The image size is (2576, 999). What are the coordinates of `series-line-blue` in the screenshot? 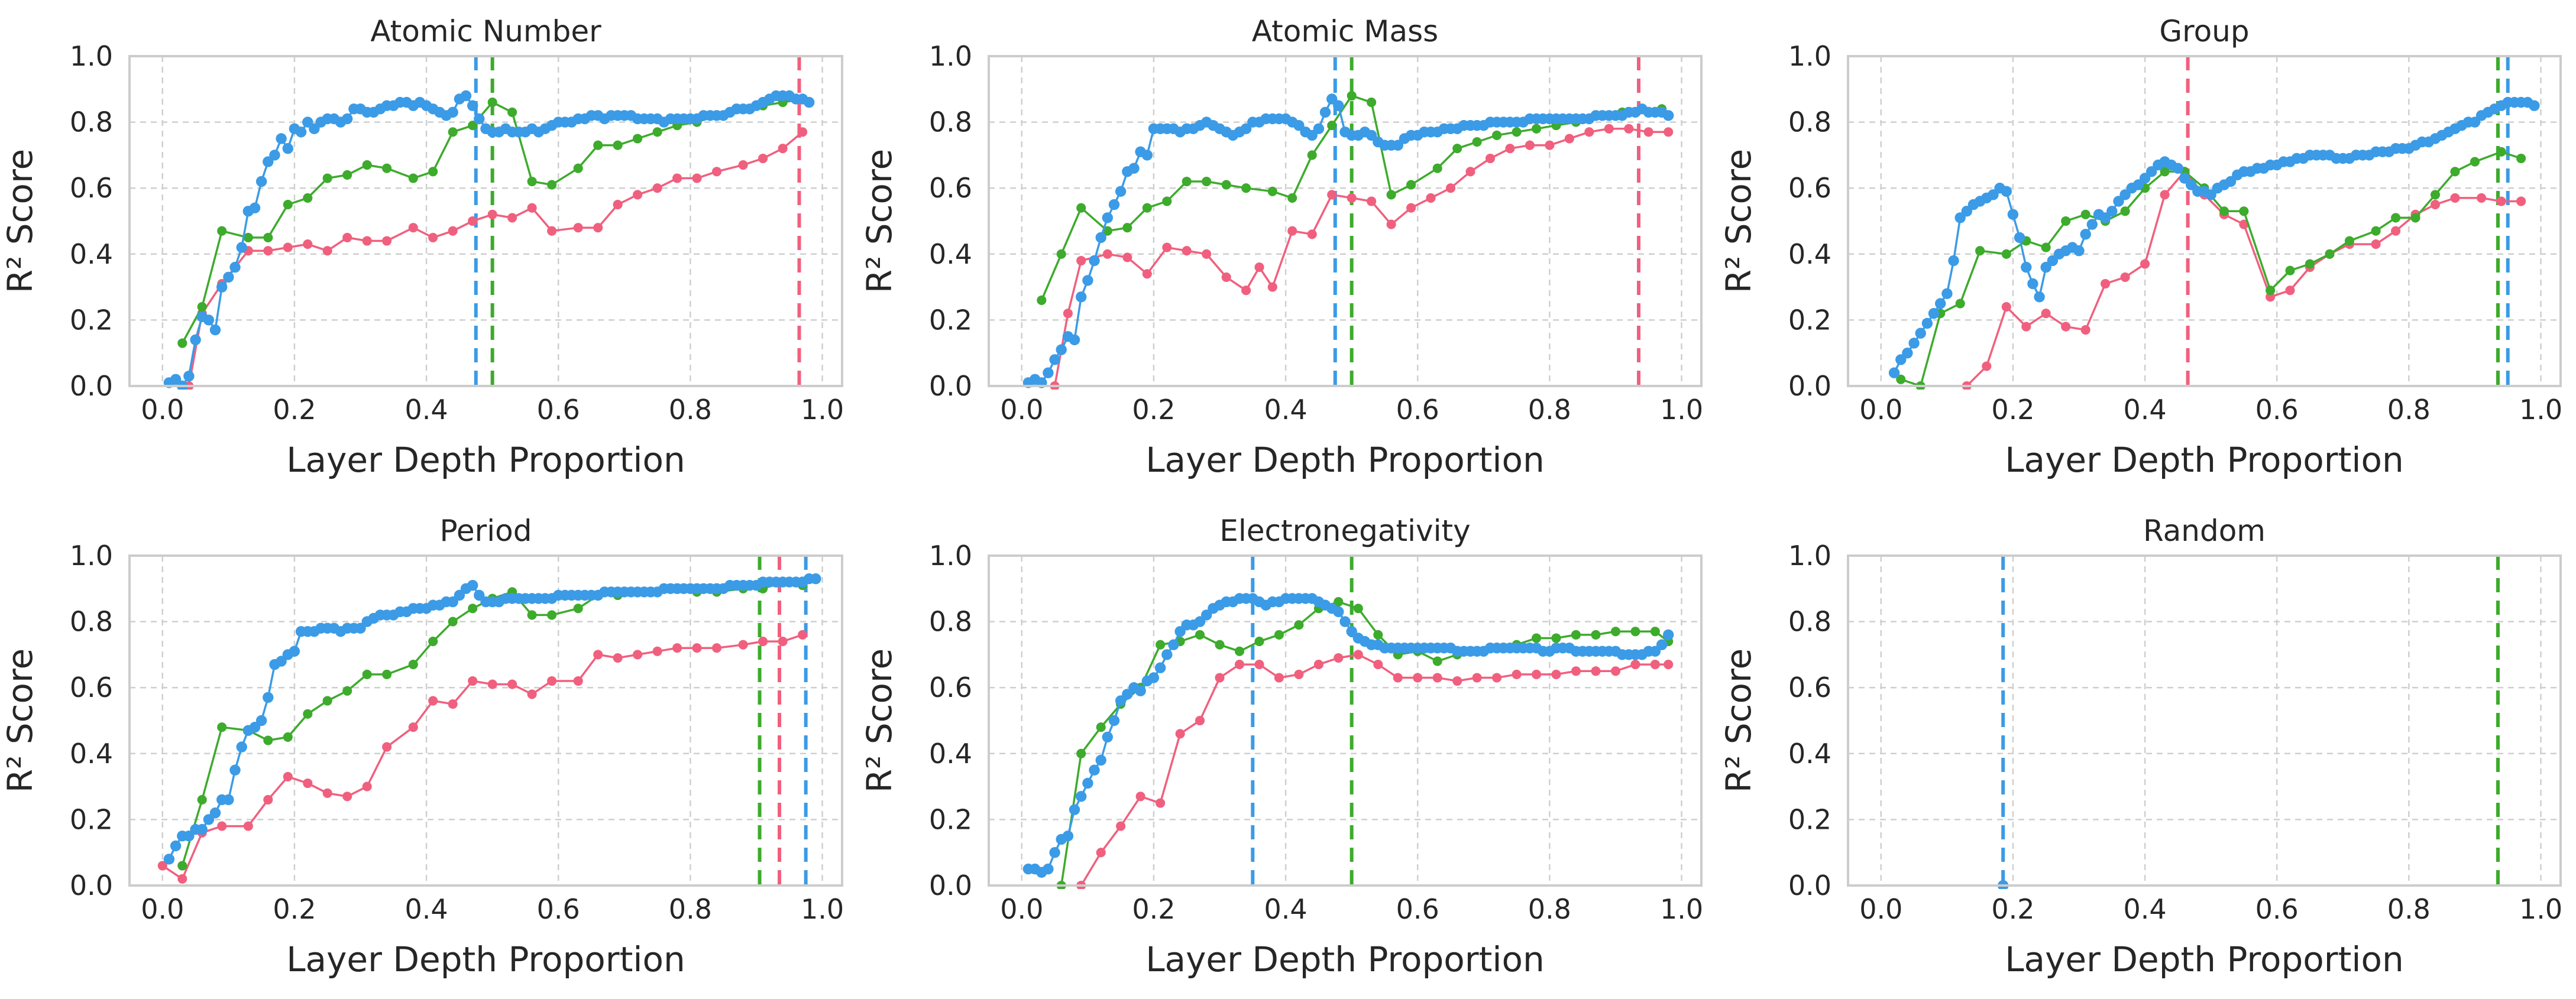 It's located at (1348, 736).